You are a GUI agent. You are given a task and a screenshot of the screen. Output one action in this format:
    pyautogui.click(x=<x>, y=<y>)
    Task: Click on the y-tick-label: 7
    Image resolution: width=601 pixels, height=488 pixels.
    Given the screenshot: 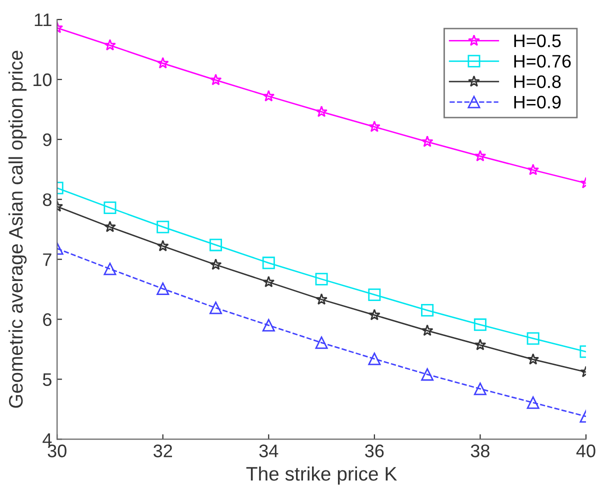 What is the action you would take?
    pyautogui.click(x=47, y=259)
    